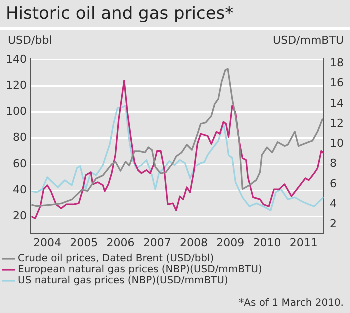  Describe the element at coordinates (337, 143) in the screenshot. I see `y2-tick-label: 10` at that location.